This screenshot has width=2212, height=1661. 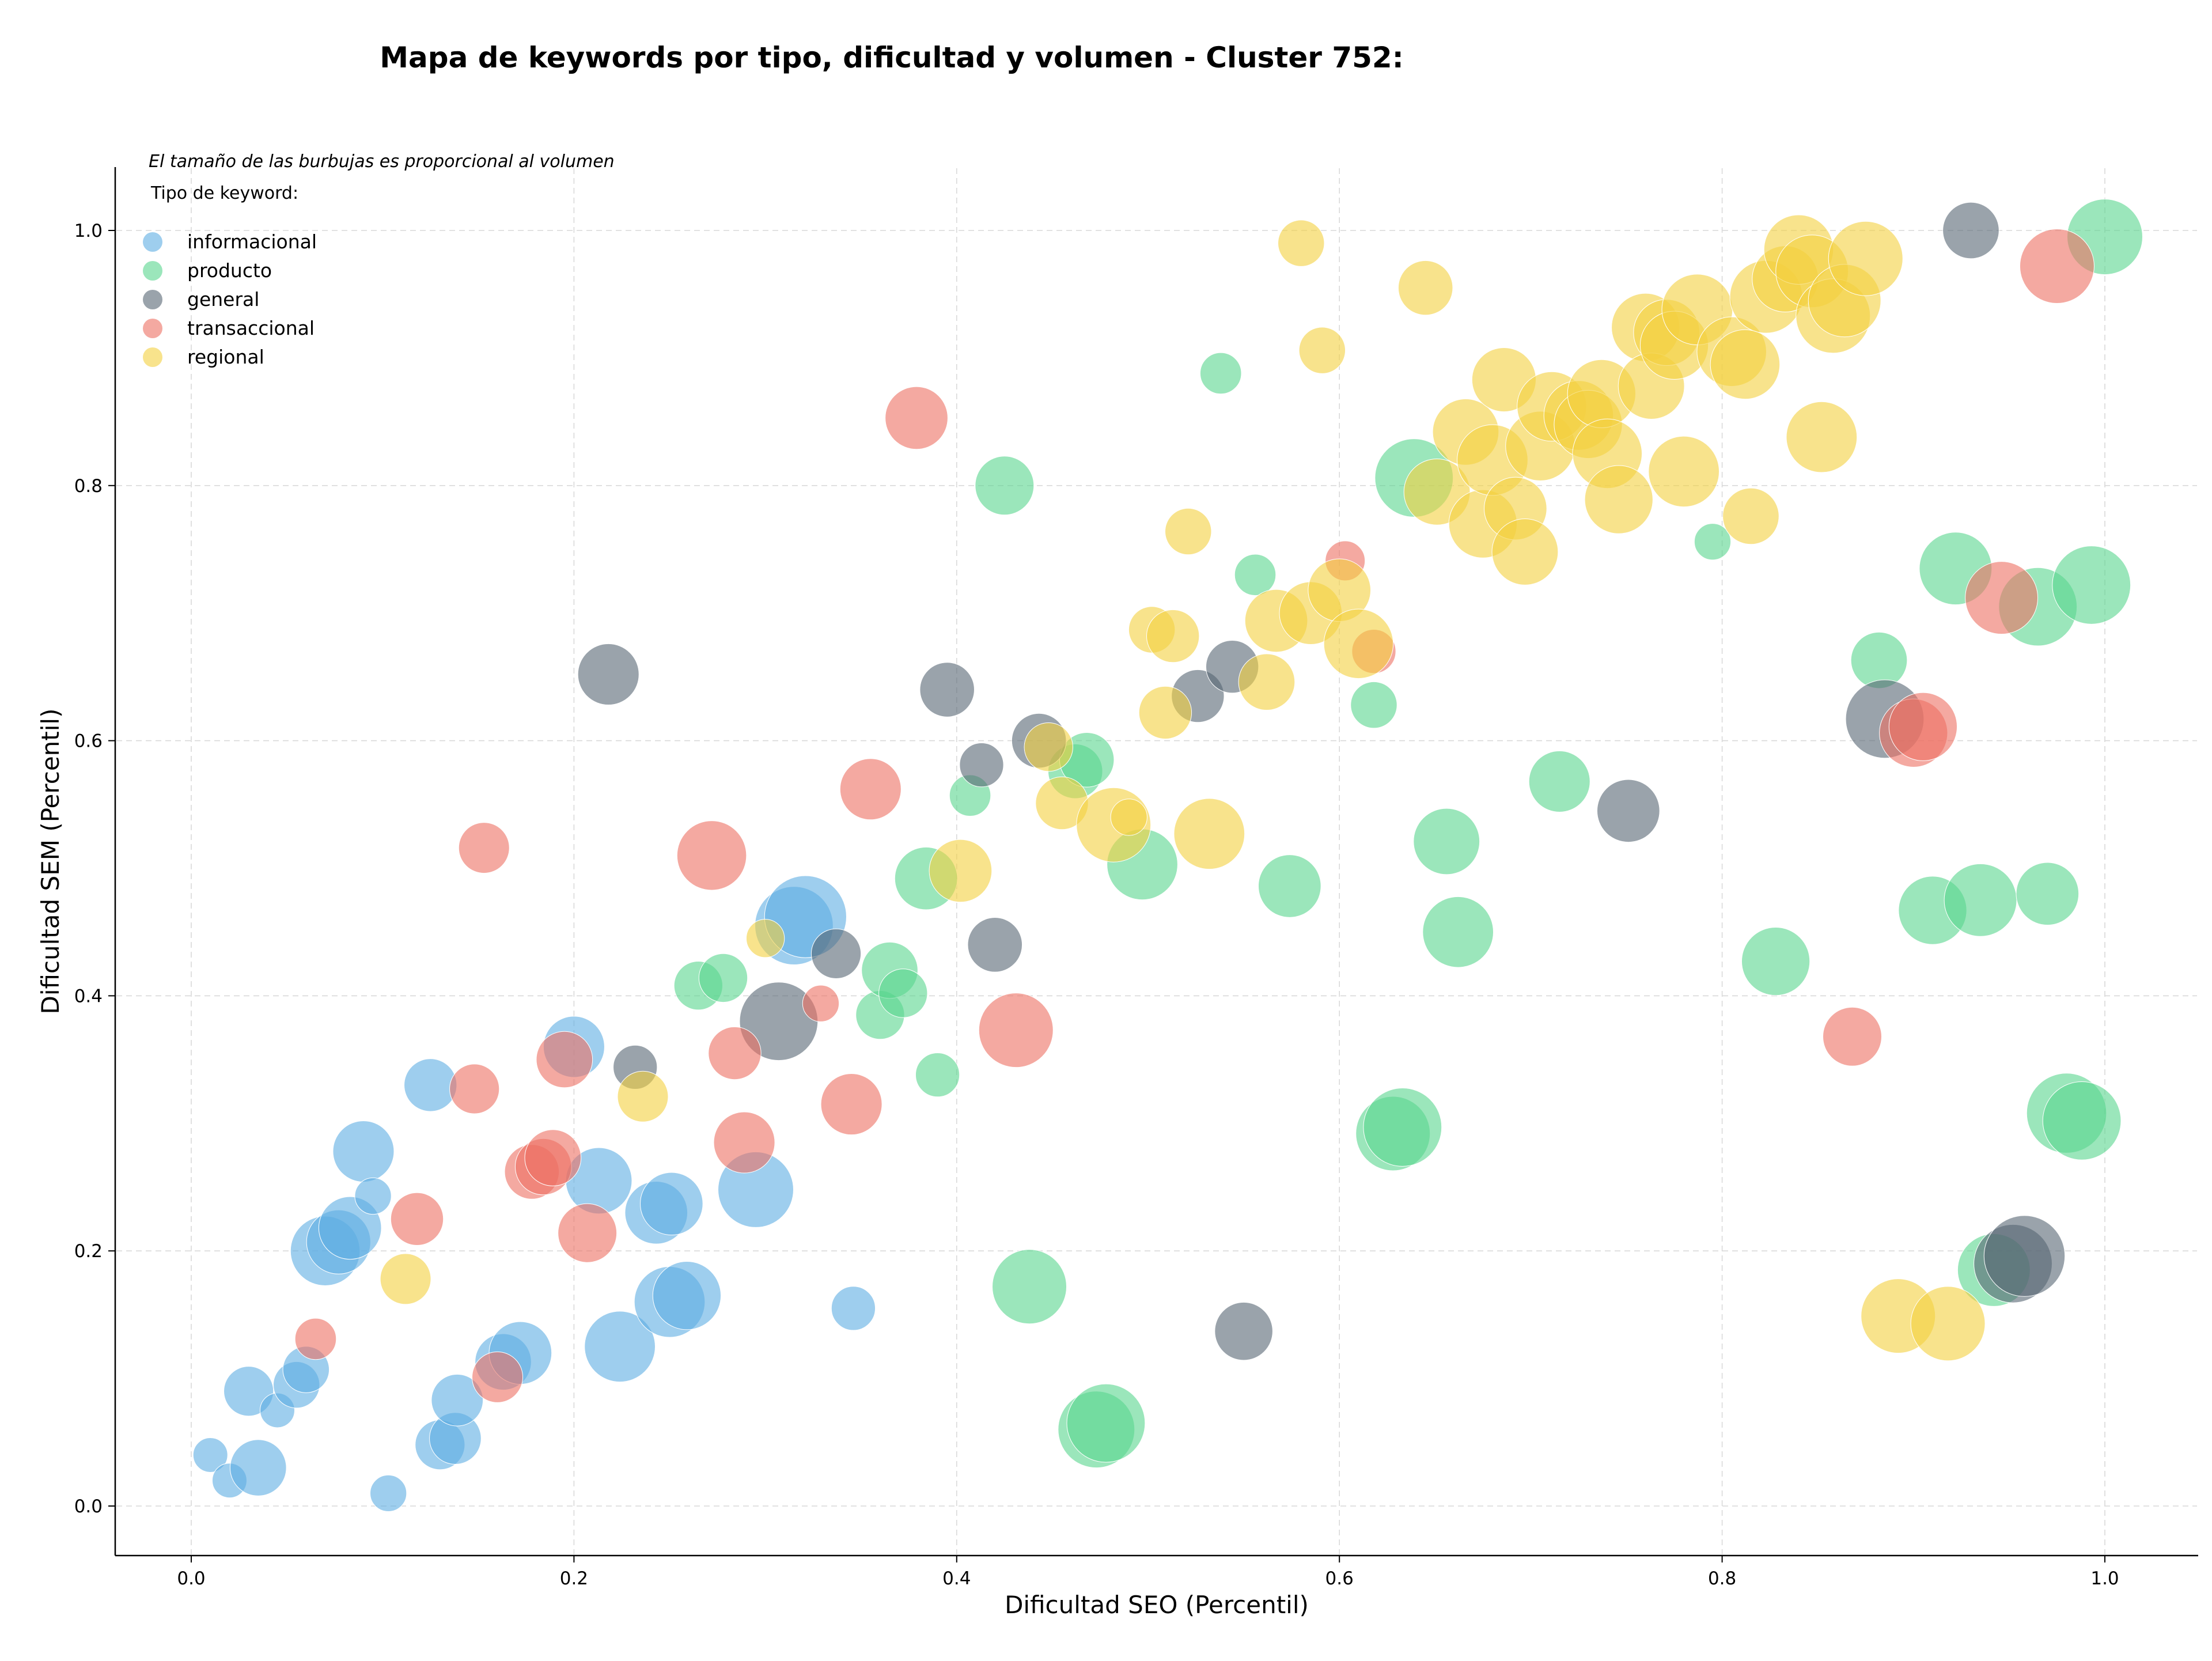 I want to click on legend-label-producto: producto, so click(x=229, y=270).